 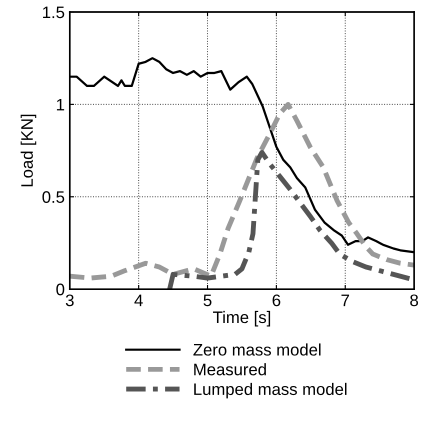 What do you see at coordinates (70, 300) in the screenshot?
I see `x-tick-label: 3` at bounding box center [70, 300].